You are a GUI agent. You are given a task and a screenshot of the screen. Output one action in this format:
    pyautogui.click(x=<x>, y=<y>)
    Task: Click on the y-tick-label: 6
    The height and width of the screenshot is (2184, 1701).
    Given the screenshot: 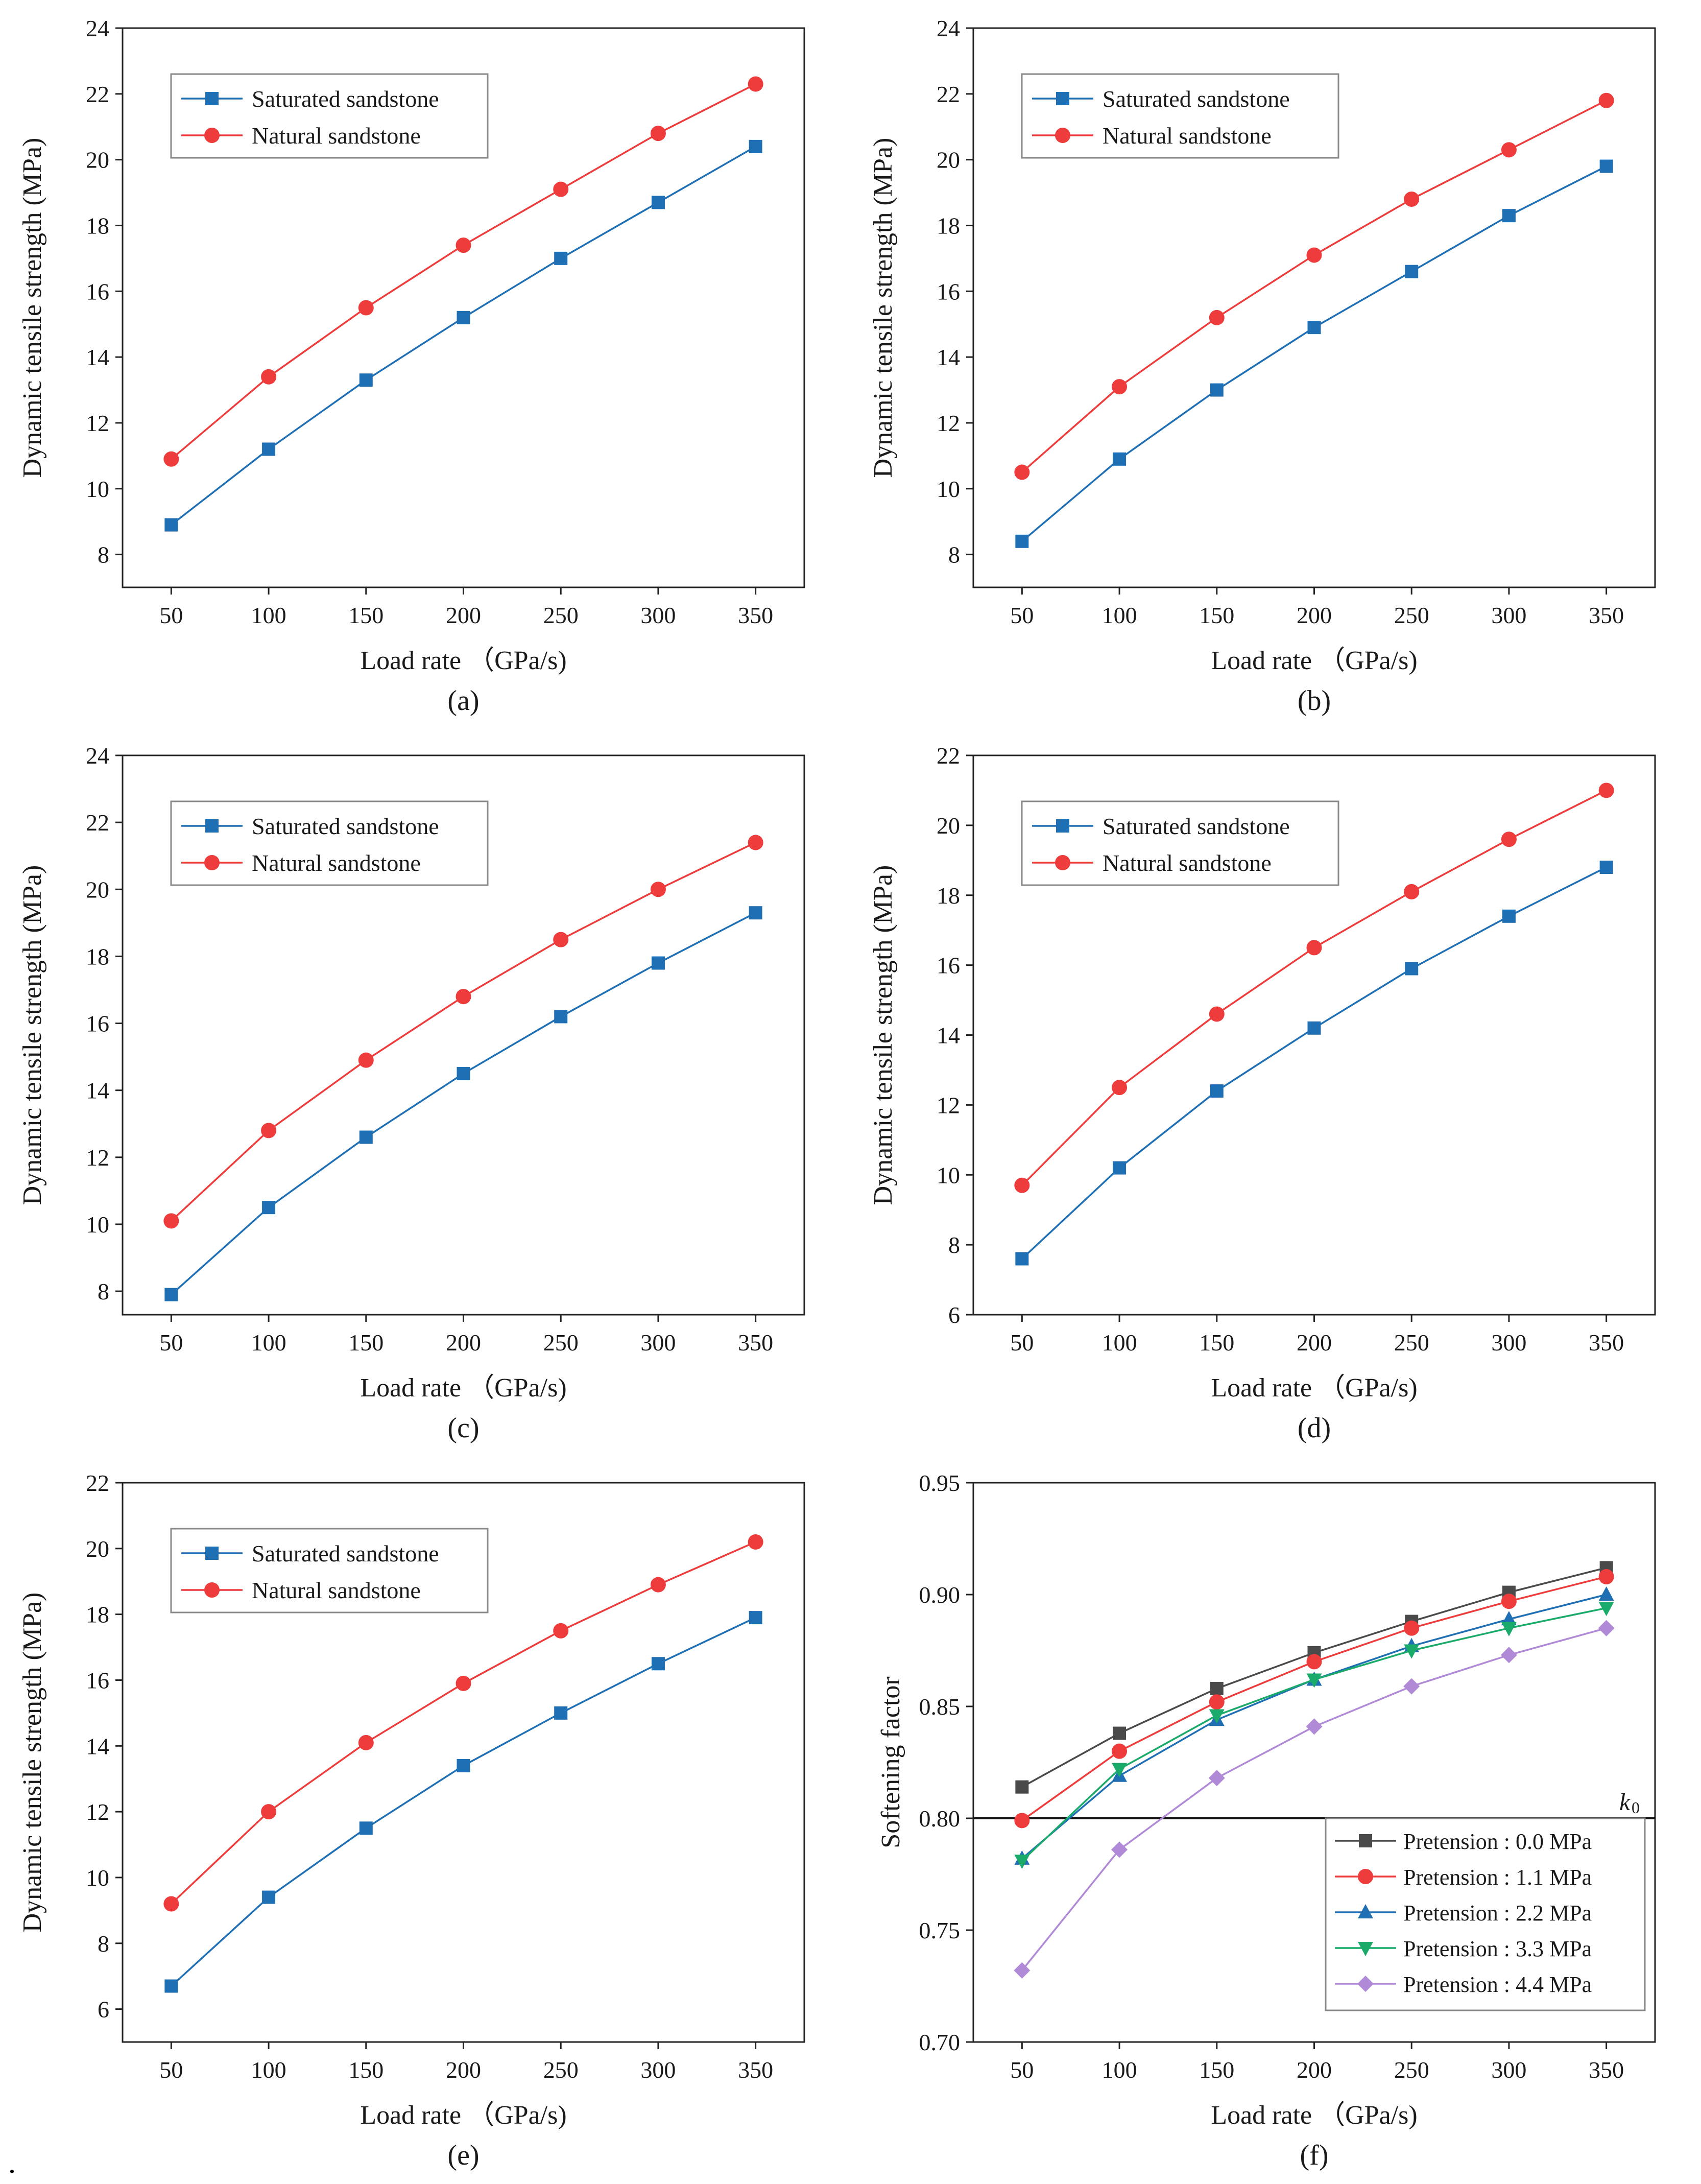 What is the action you would take?
    pyautogui.click(x=103, y=2010)
    